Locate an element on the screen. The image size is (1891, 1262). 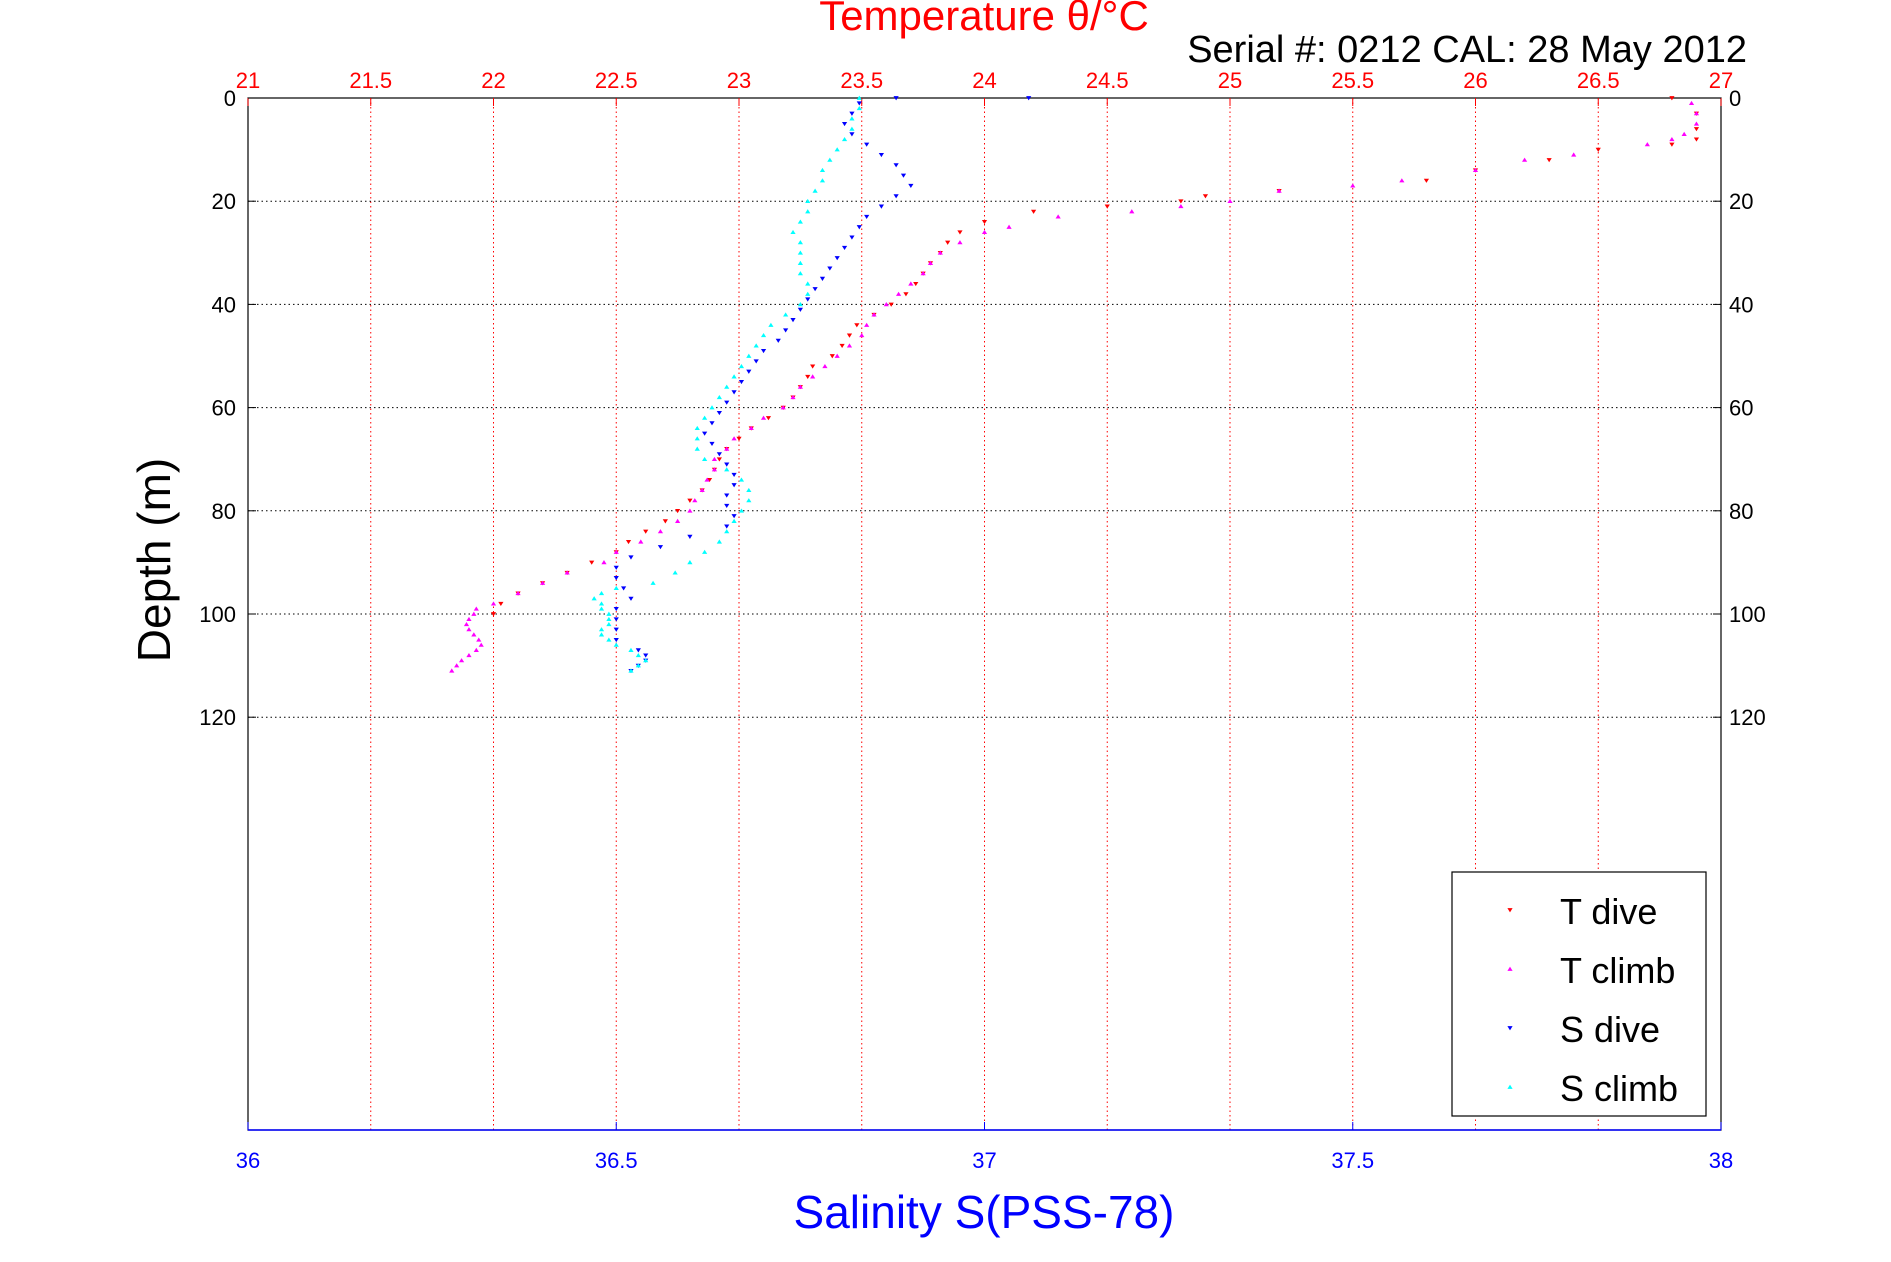
top-axis-title: Temperature θ/°C is located at coordinates (984, 19).